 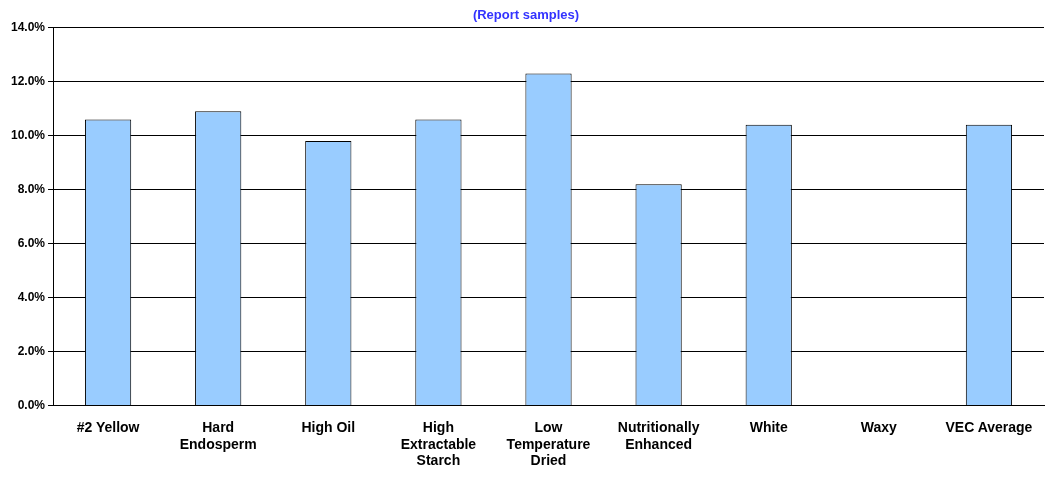 I want to click on y-tick-label: 8.0%, so click(x=31, y=188).